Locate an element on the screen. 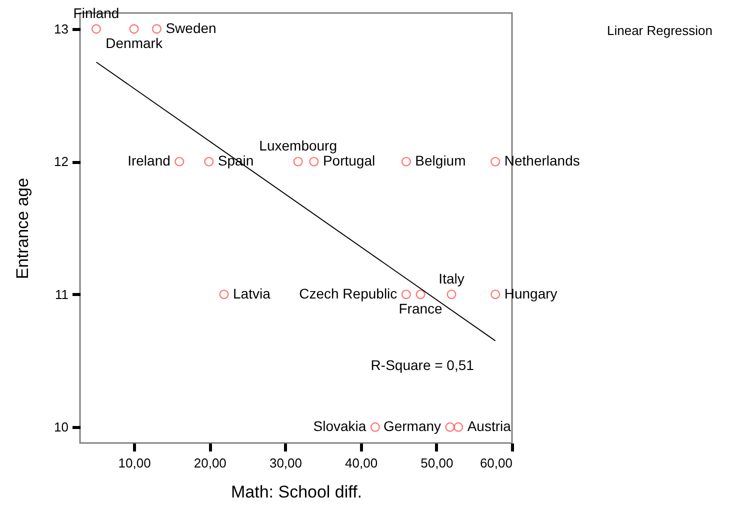 This screenshot has width=731, height=511. data-label: Germany is located at coordinates (412, 426).